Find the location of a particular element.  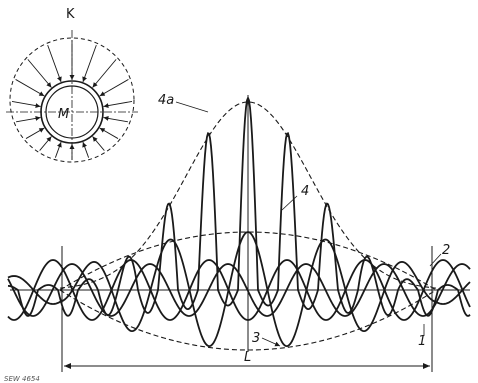

leader-4a is located at coordinates (192, 107).